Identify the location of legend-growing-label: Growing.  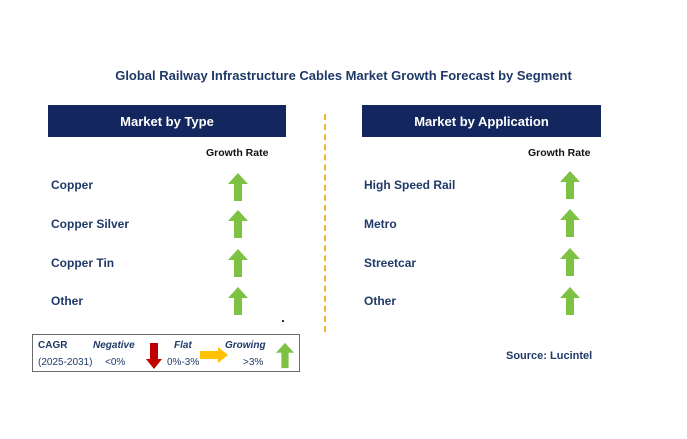
(245, 345).